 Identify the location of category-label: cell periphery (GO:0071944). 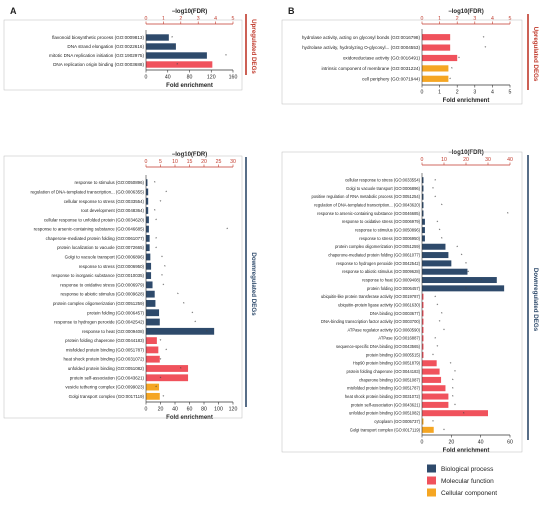
(391, 78).